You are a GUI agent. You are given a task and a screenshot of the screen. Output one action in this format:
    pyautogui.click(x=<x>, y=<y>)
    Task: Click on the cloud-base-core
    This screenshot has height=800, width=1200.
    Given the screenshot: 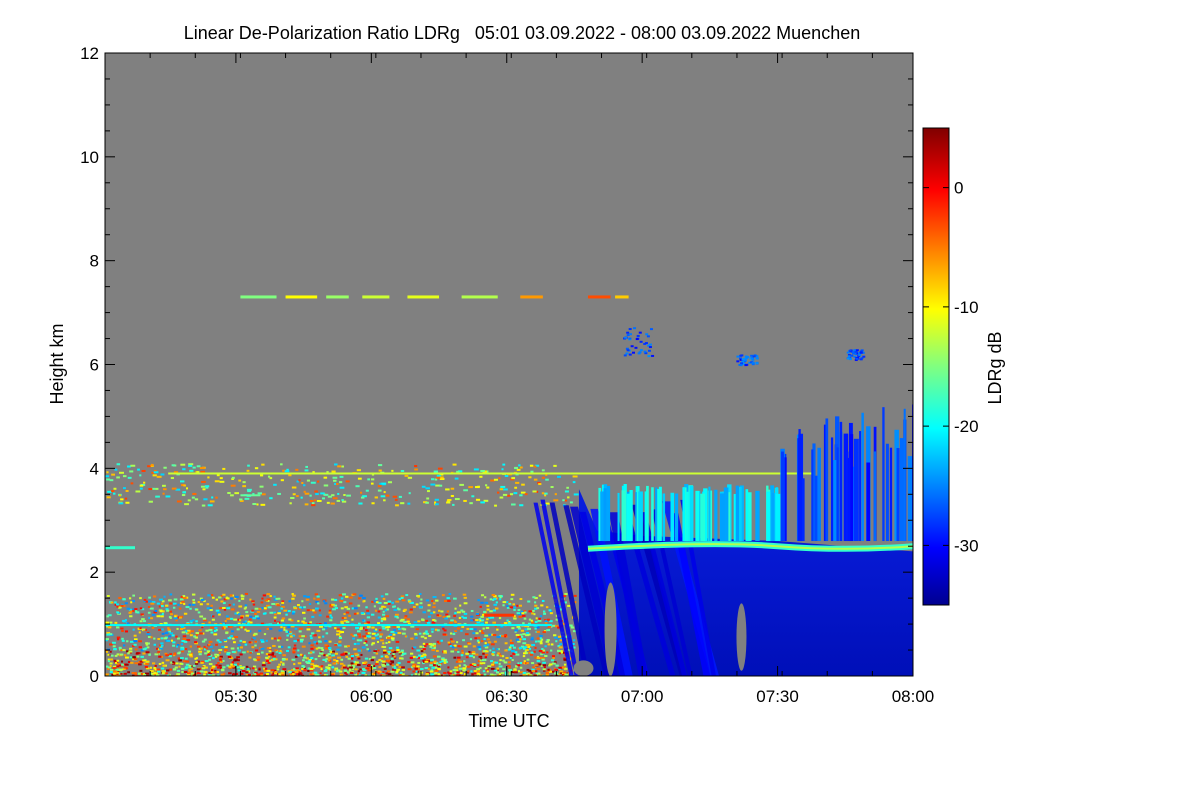 What is the action you would take?
    pyautogui.click(x=750, y=546)
    